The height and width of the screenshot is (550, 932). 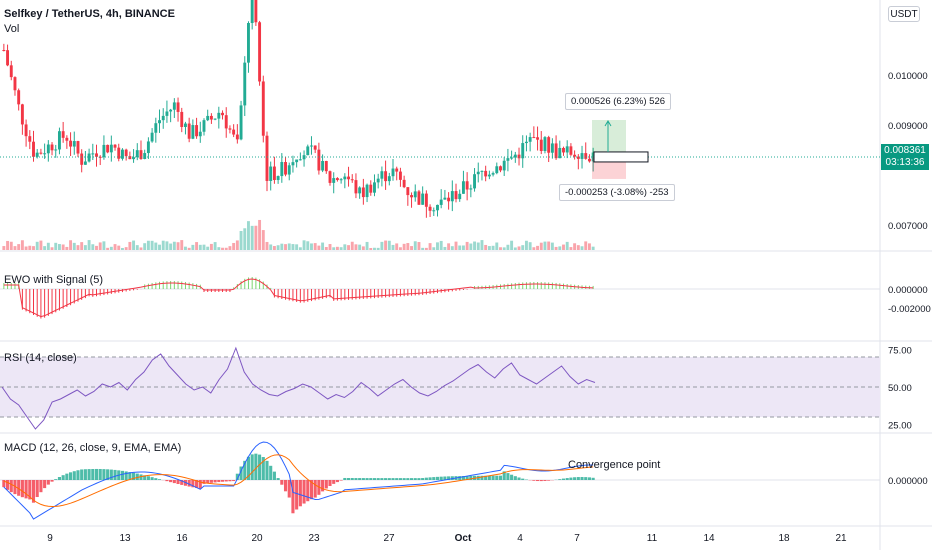 What do you see at coordinates (440, 387) in the screenshot?
I see `rsi-band` at bounding box center [440, 387].